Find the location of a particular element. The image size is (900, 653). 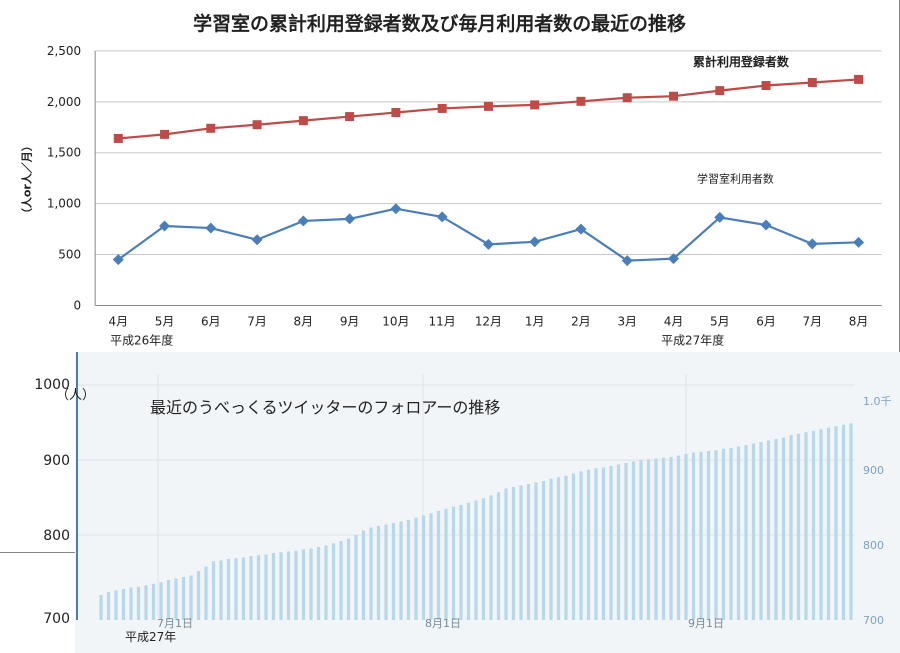

fiscal-year-label-h27: 平成27年度 is located at coordinates (692, 339).